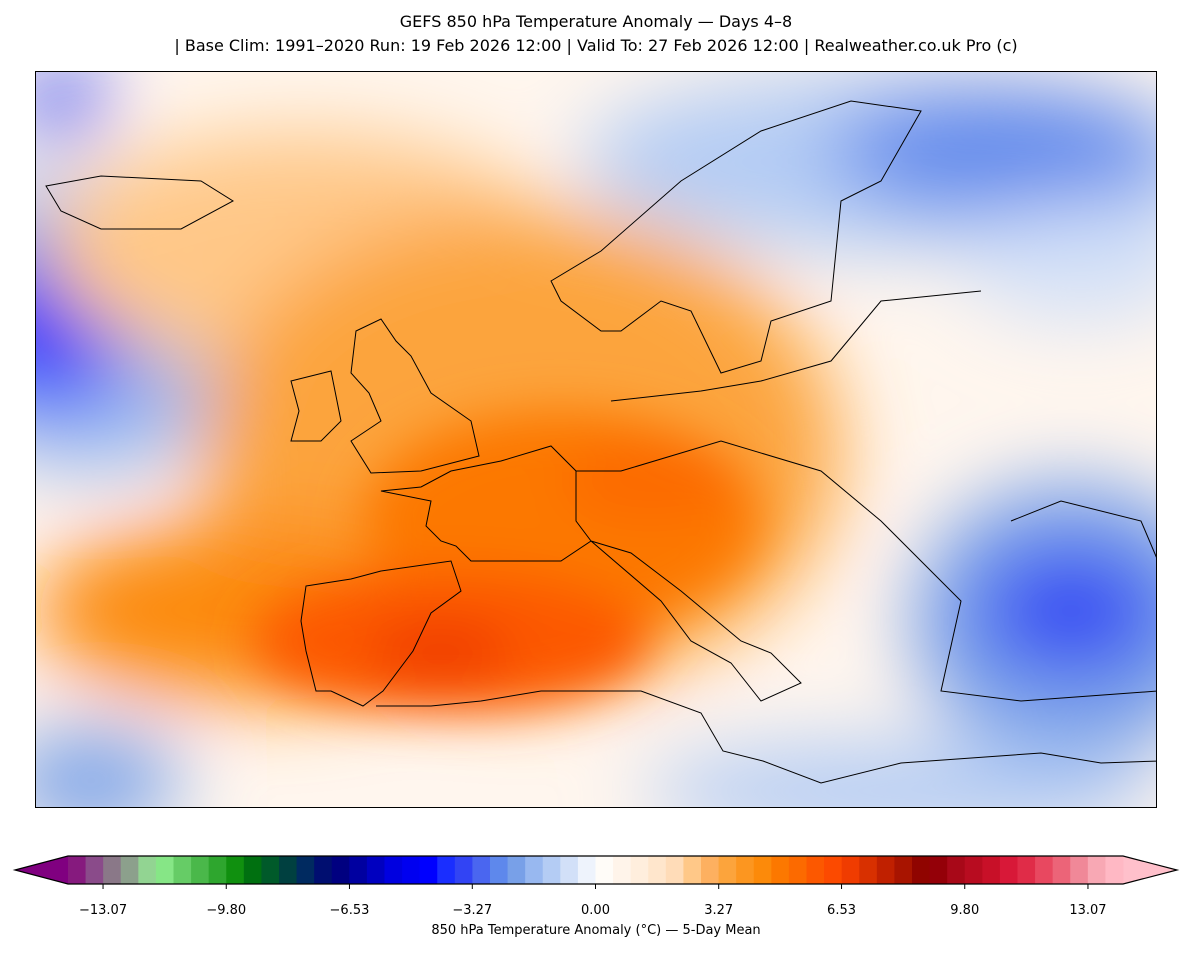  I want to click on colorbar-over-extension, so click(1150, 870).